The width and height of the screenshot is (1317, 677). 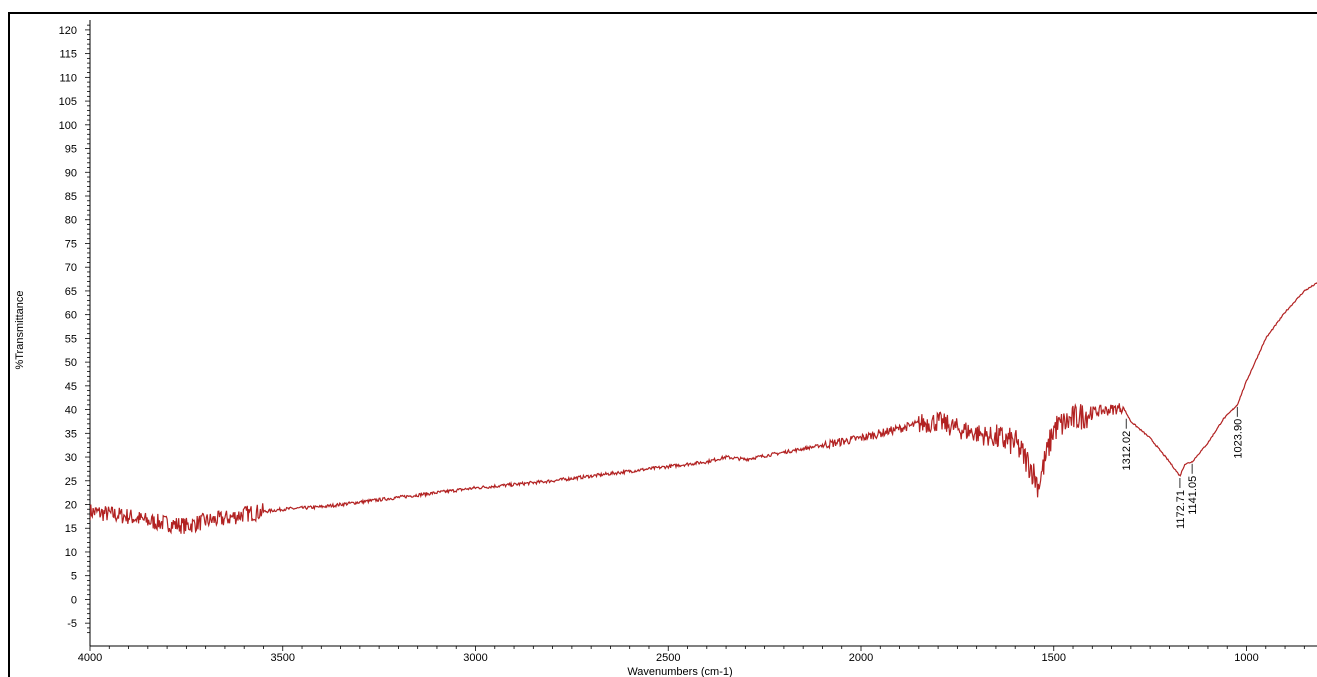 I want to click on y-tick-label: 95, so click(x=71, y=150).